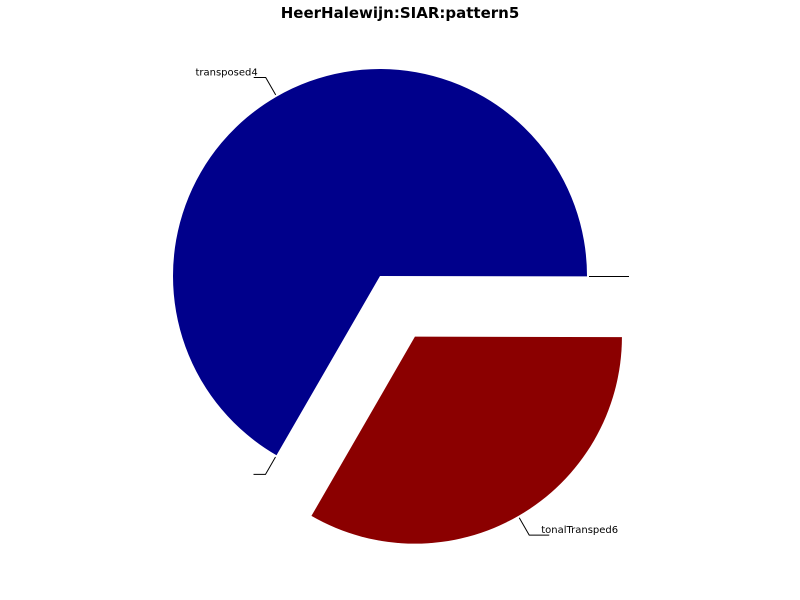  What do you see at coordinates (265, 86) in the screenshot?
I see `leader-line-transposed4` at bounding box center [265, 86].